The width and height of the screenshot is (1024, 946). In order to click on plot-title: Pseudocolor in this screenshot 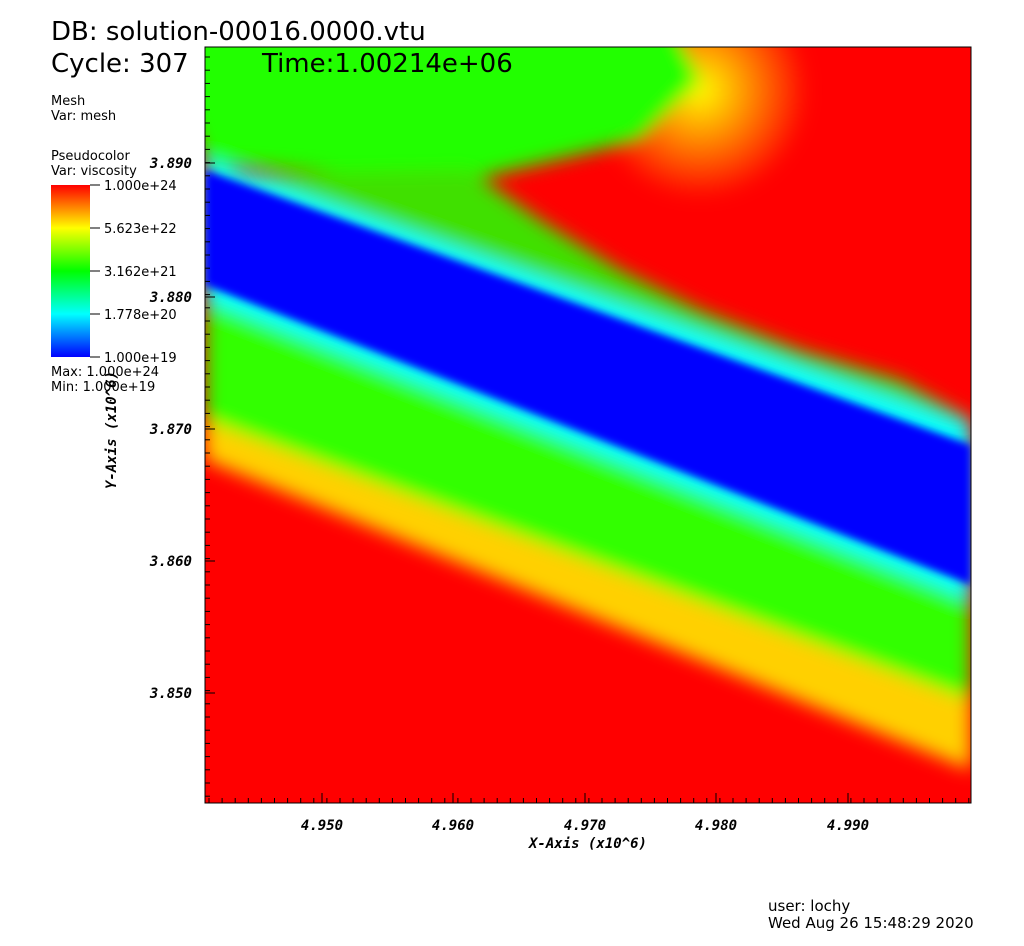, I will do `click(90, 156)`.